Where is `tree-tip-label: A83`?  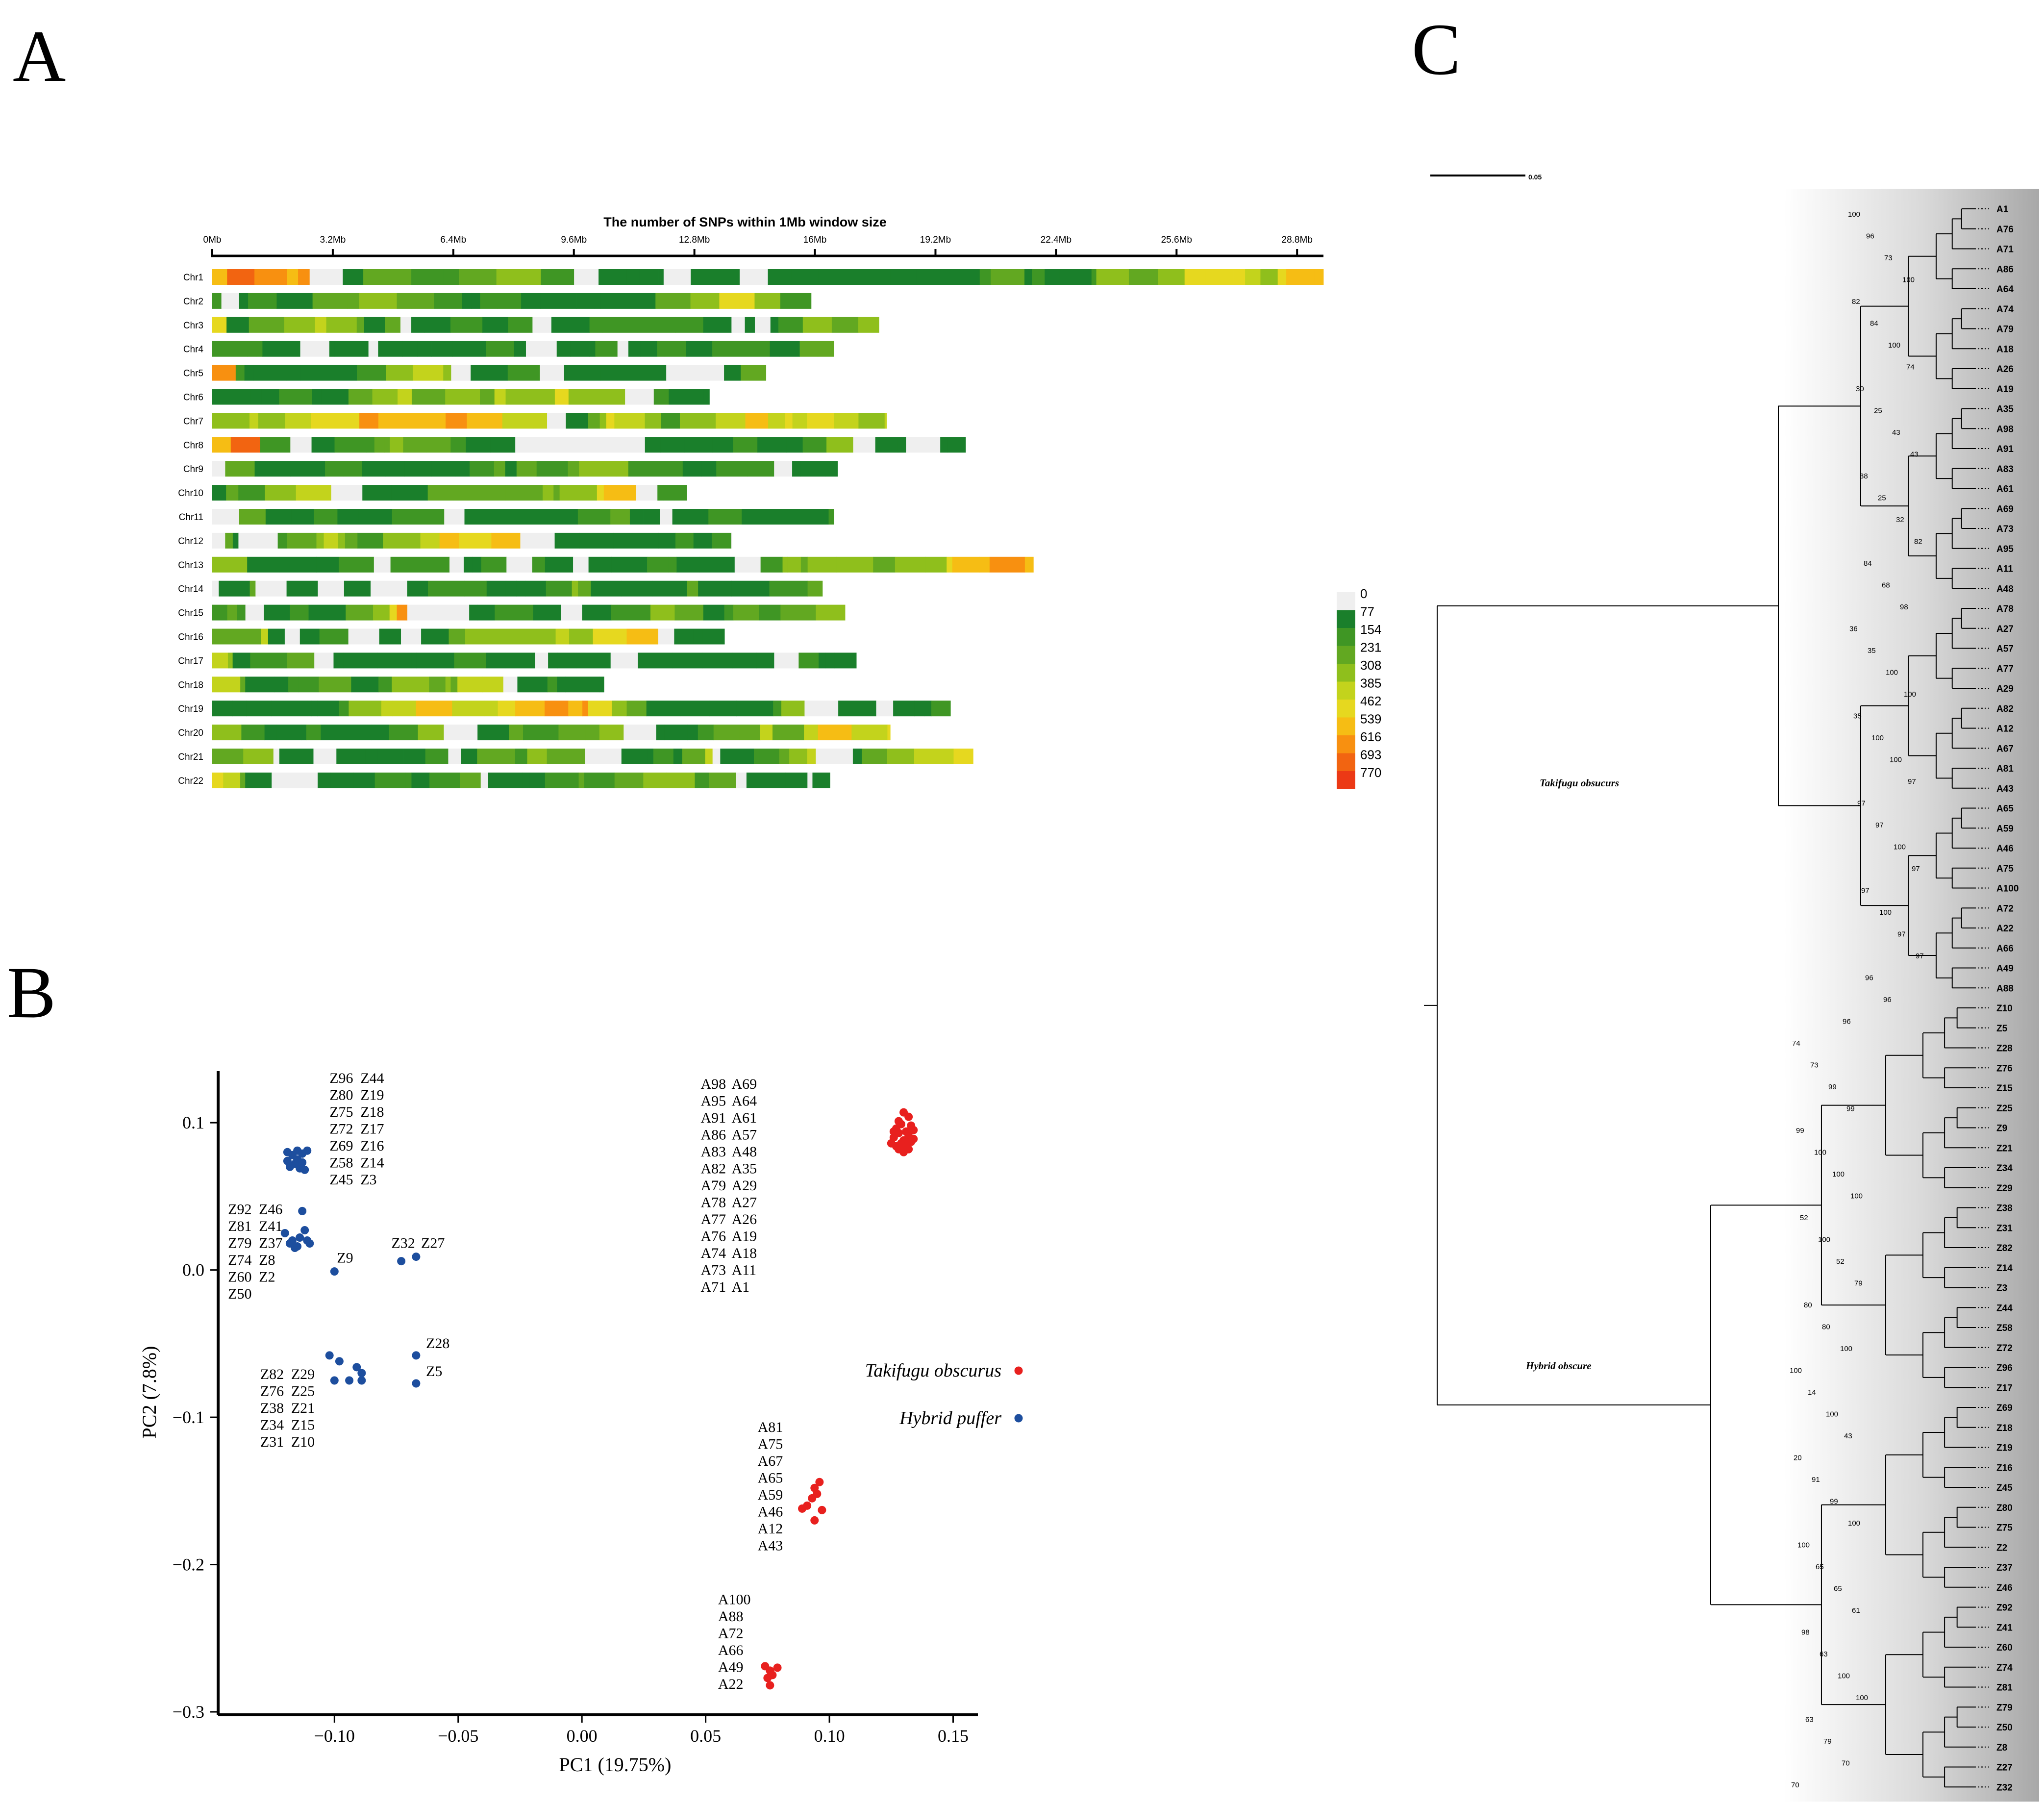
tree-tip-label: A83 is located at coordinates (2005, 469).